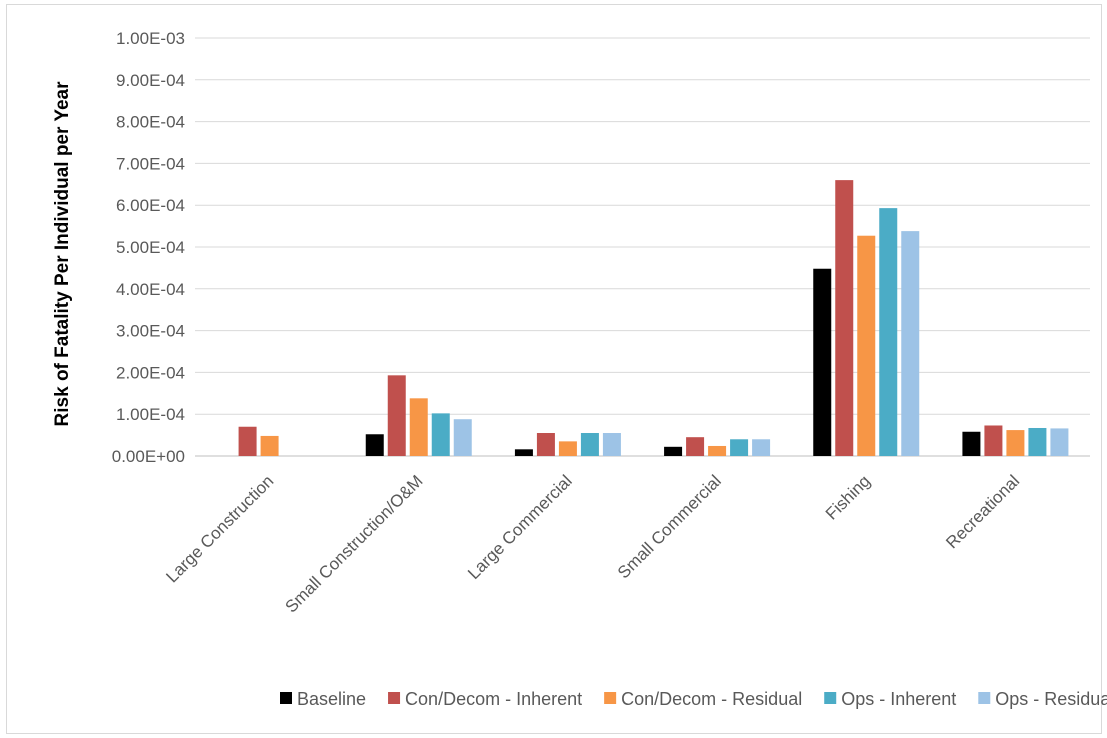 The height and width of the screenshot is (738, 1107). Describe the element at coordinates (150, 372) in the screenshot. I see `y-tick-label: 2.00E-04` at that location.